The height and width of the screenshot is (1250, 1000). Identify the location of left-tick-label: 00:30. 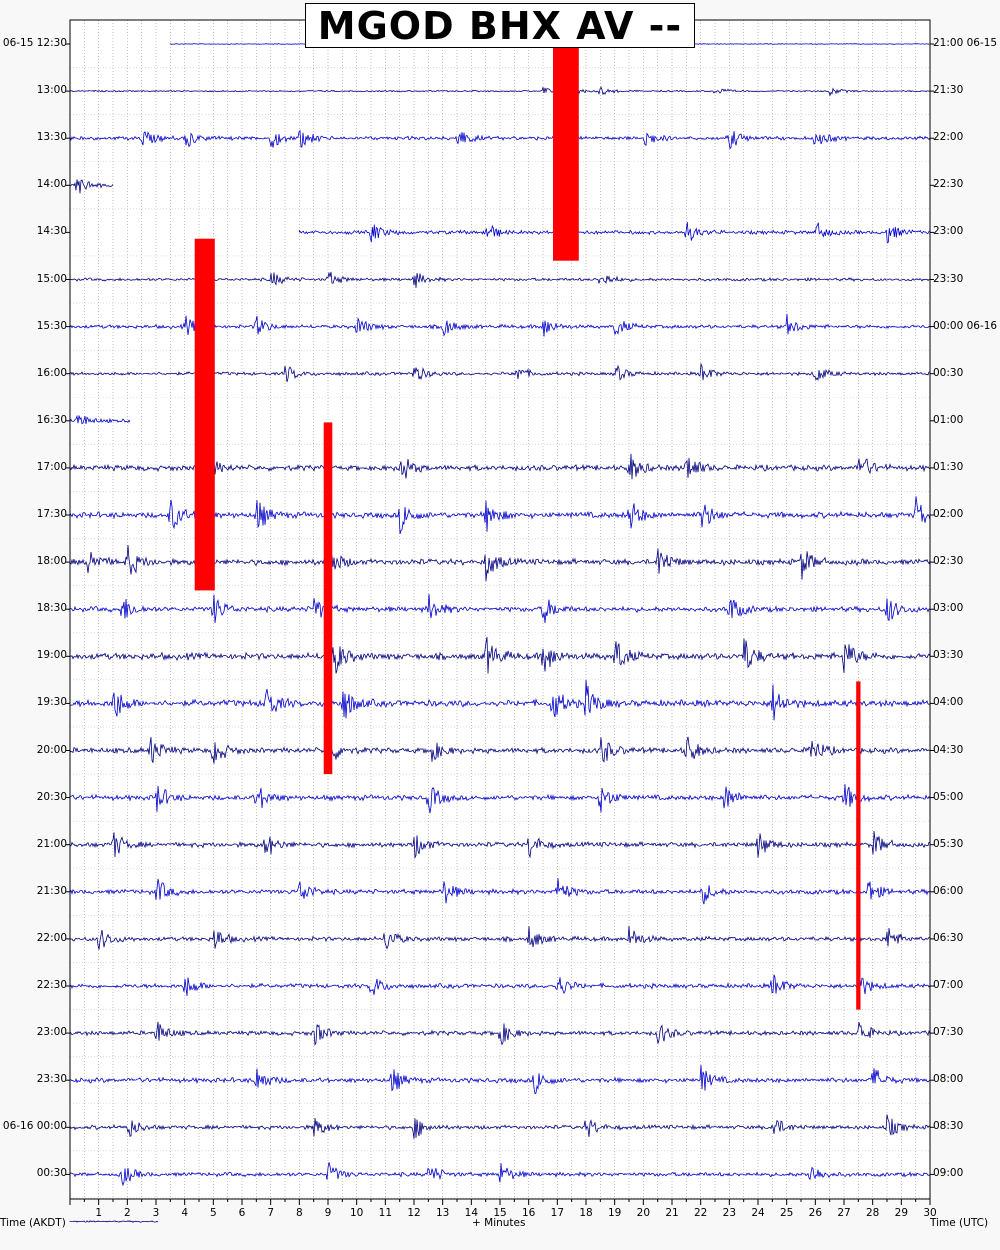
(51, 1173).